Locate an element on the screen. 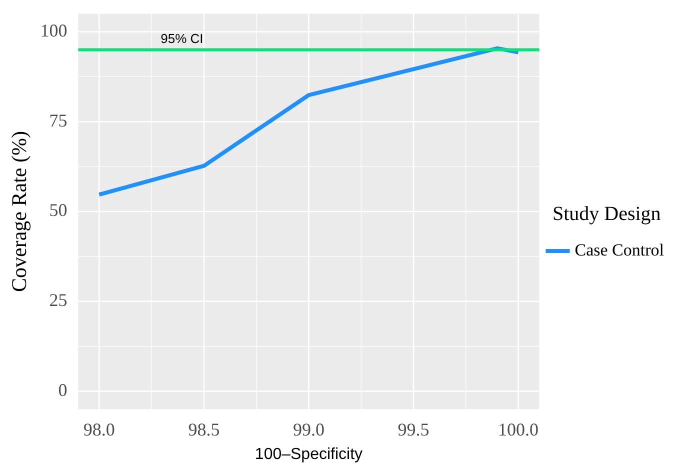 The width and height of the screenshot is (678, 472). y-tick-label: 0 is located at coordinates (63, 390).